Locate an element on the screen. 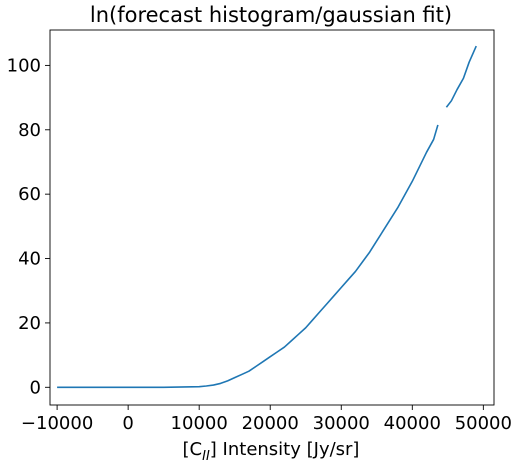  y-tick-label: 40 is located at coordinates (29, 259).